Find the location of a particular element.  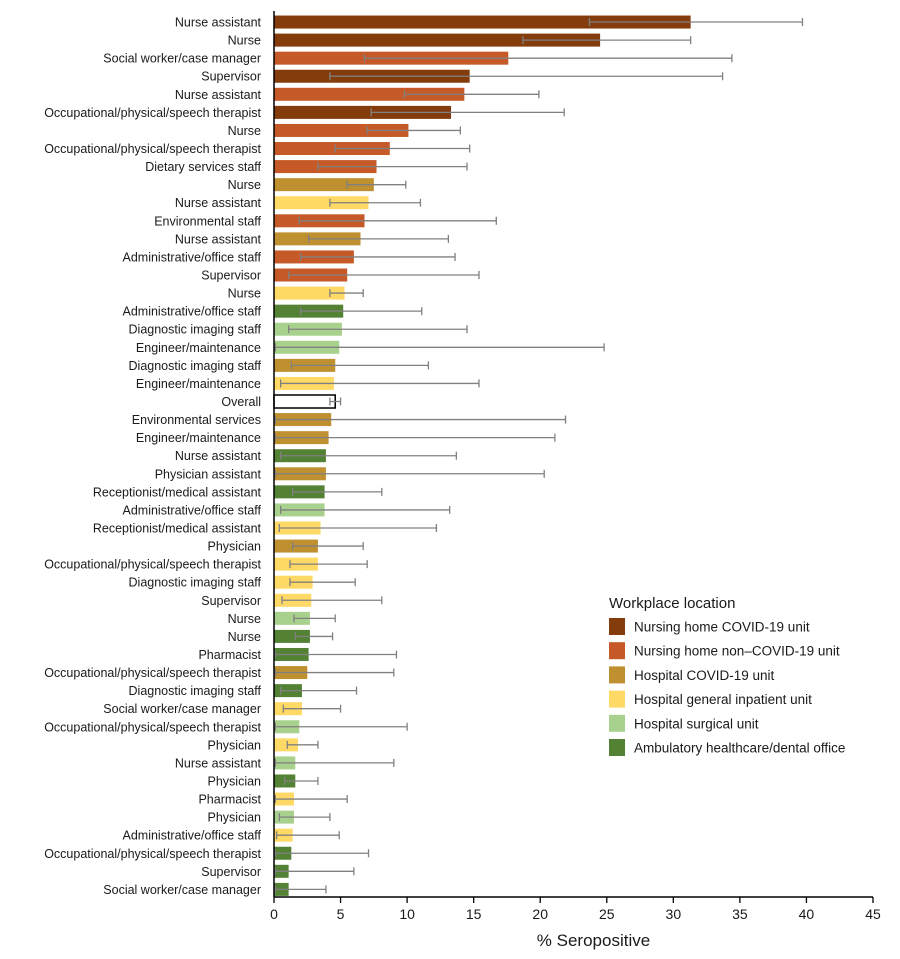

overall-bar is located at coordinates (304, 401).